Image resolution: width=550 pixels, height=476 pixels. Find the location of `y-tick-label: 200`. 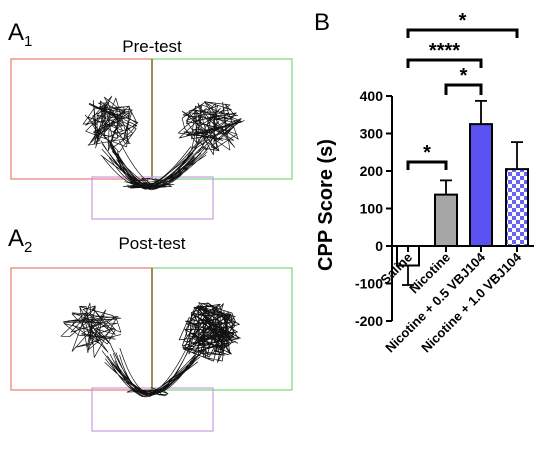

y-tick-label: 200 is located at coordinates (372, 171).